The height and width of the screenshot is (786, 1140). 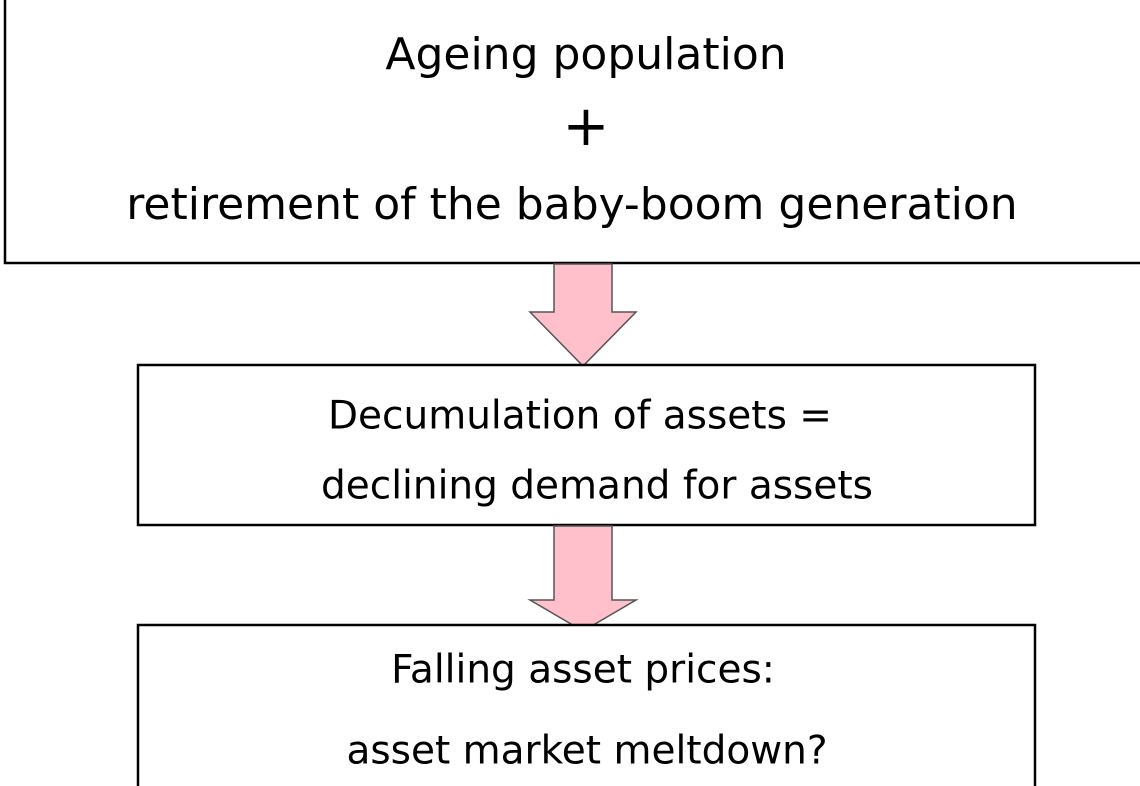 I want to click on node-text: declining demand for assets, so click(x=597, y=486).